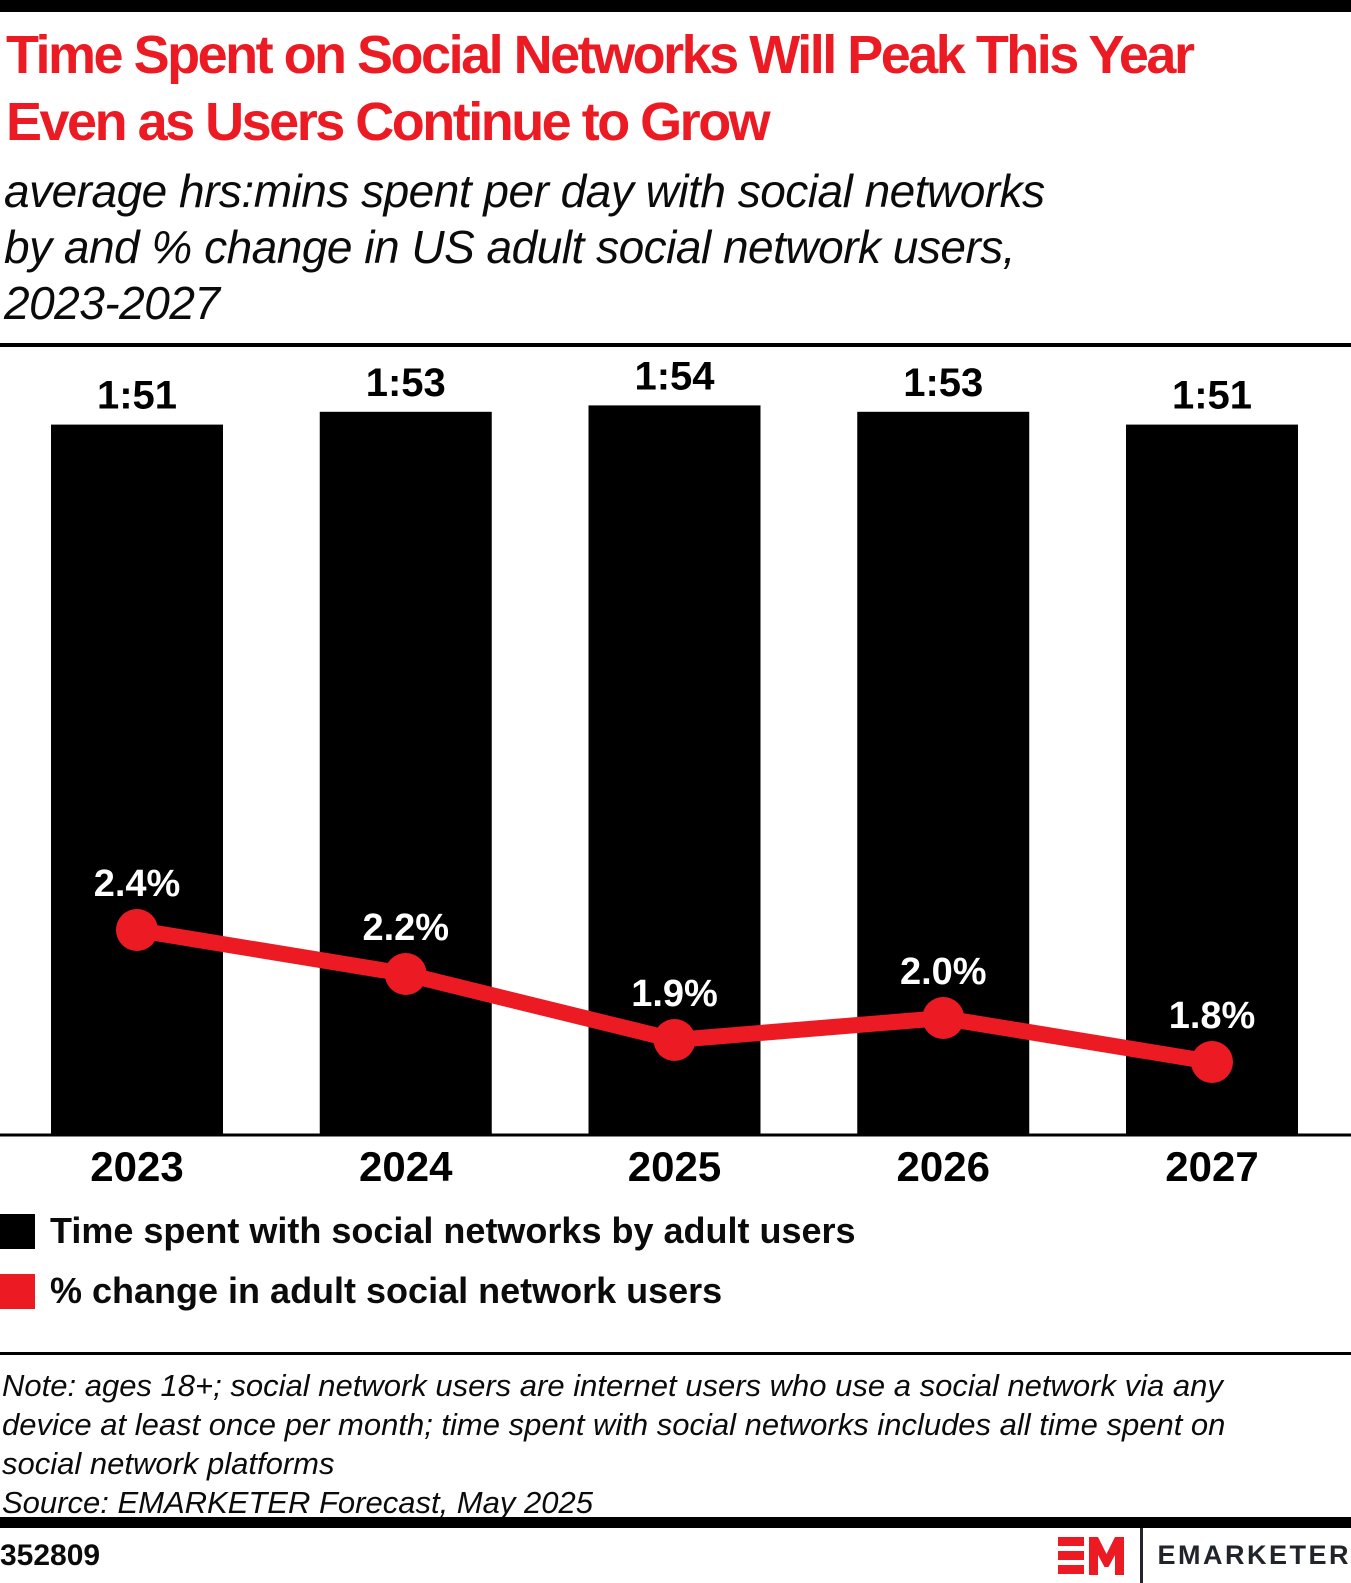 Image resolution: width=1351 pixels, height=1583 pixels. What do you see at coordinates (137, 780) in the screenshot?
I see `bar-2023` at bounding box center [137, 780].